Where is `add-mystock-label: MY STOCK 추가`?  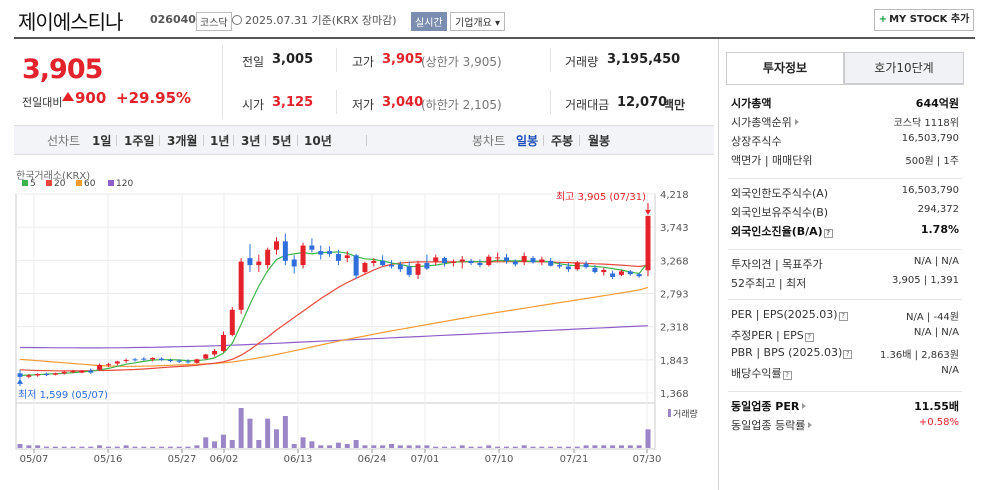
add-mystock-label: MY STOCK 추가 is located at coordinates (929, 19).